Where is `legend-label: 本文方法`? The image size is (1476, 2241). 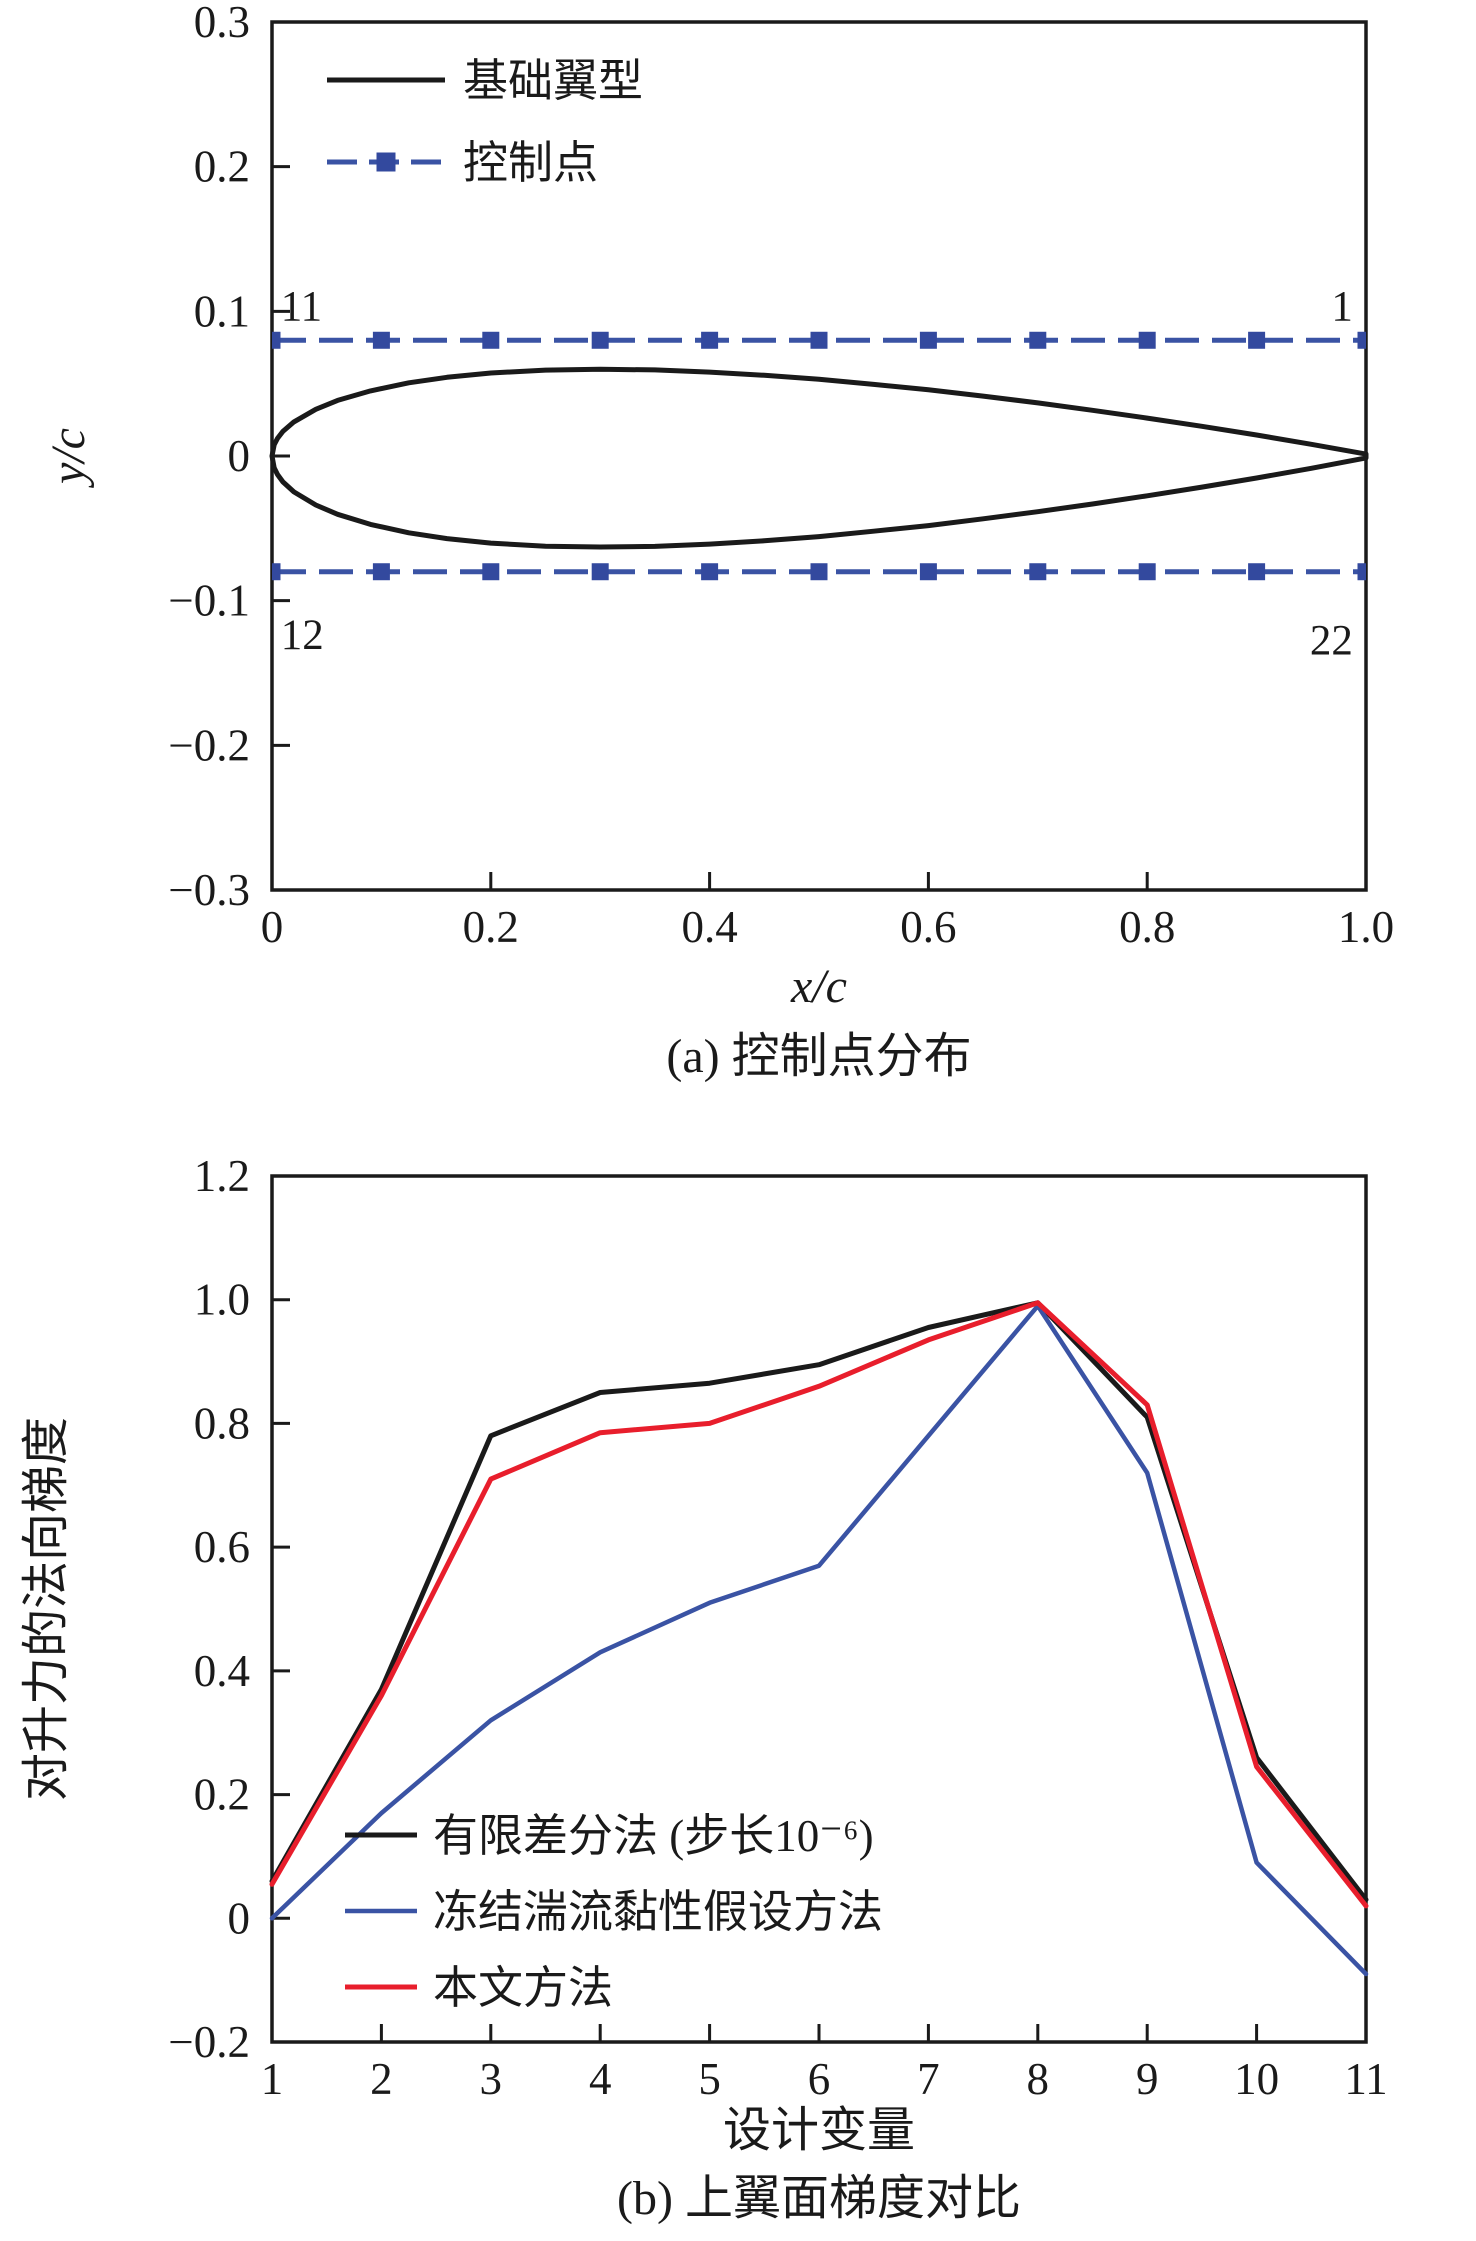 legend-label: 本文方法 is located at coordinates (523, 1988).